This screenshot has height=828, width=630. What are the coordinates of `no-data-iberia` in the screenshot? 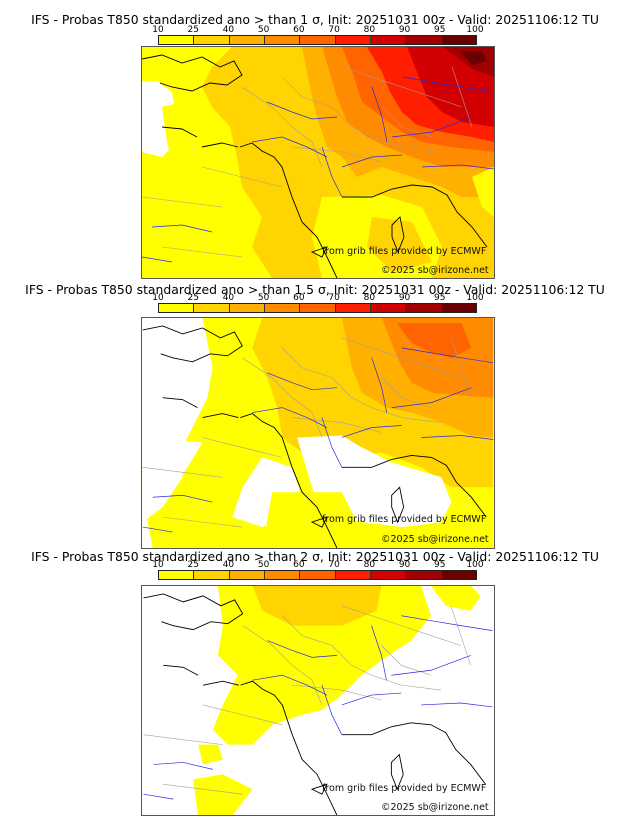 It's located at (162, 490).